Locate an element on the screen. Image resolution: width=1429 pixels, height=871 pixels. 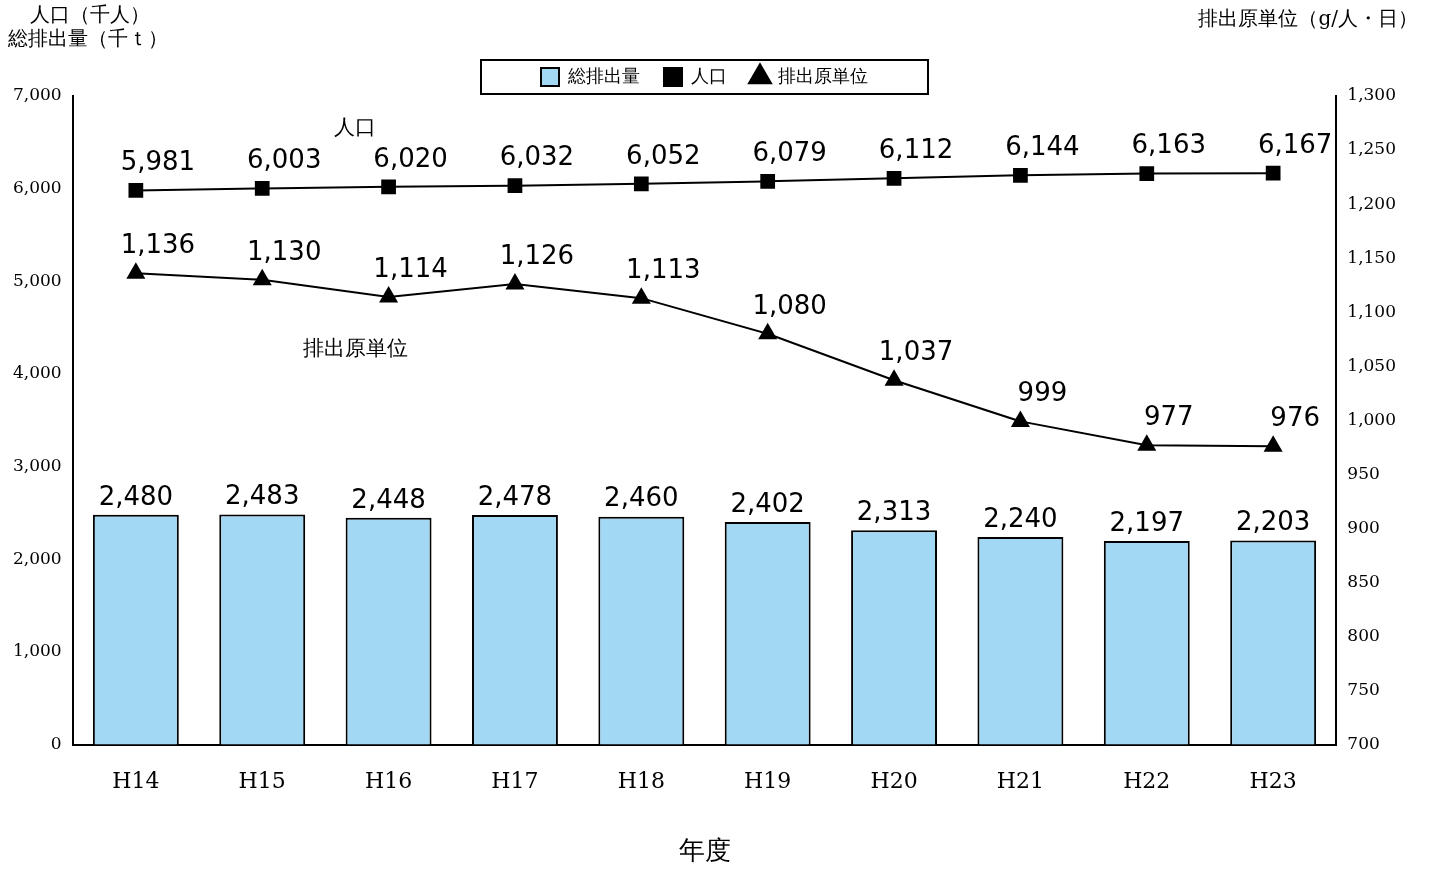
x-tick-label: H23 is located at coordinates (1273, 780).